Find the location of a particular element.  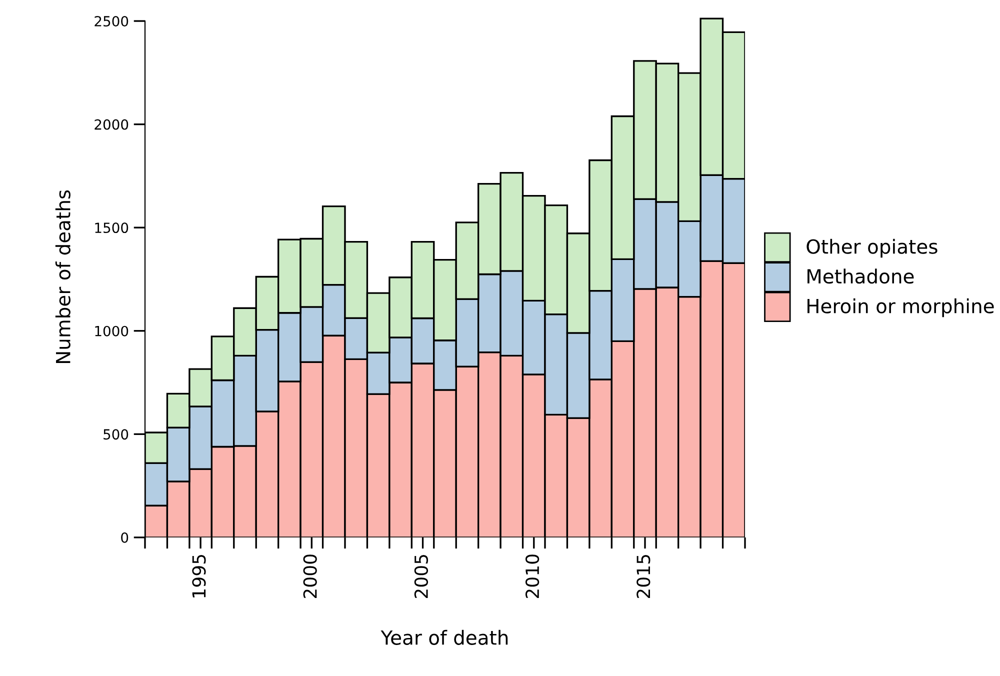

y-tick-label: 500 is located at coordinates (116, 434).